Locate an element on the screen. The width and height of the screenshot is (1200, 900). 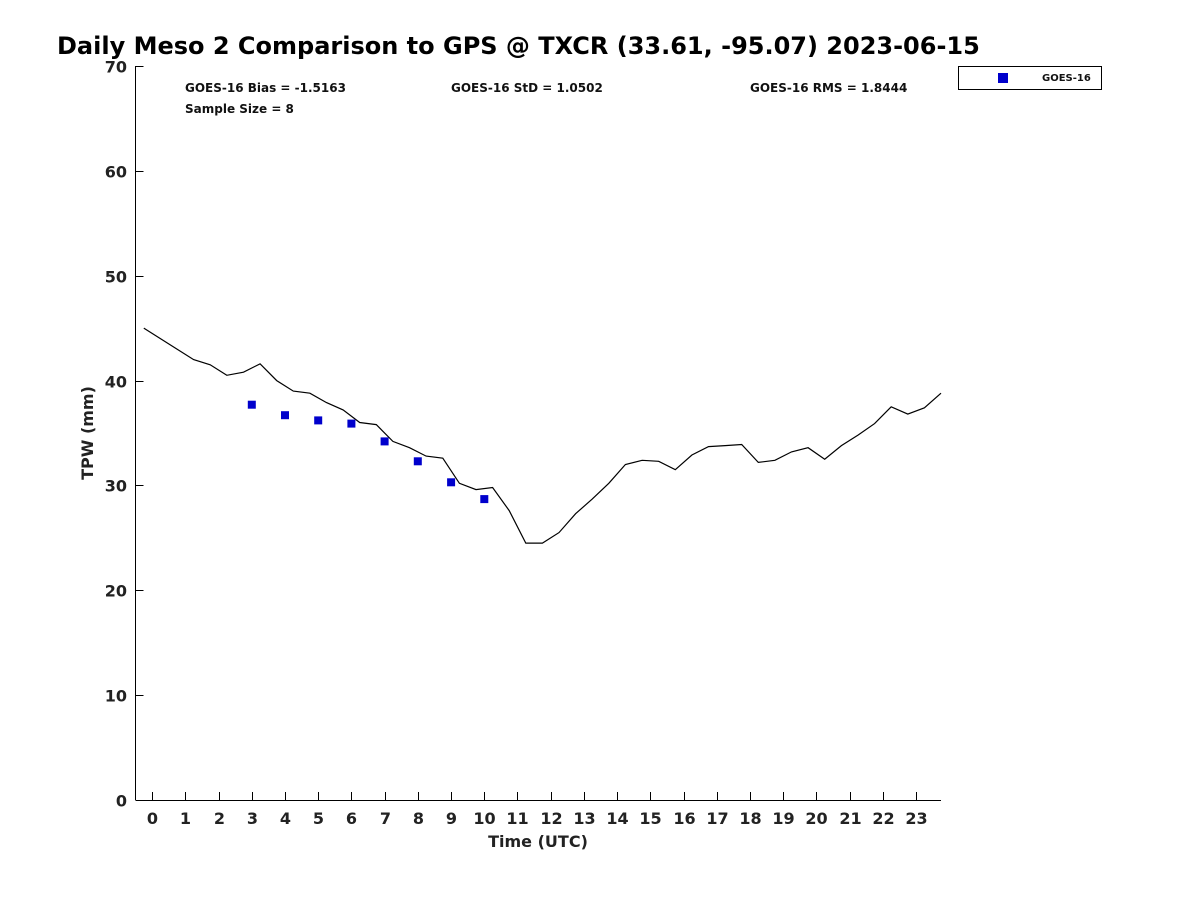
legend-frame is located at coordinates (1030, 78).